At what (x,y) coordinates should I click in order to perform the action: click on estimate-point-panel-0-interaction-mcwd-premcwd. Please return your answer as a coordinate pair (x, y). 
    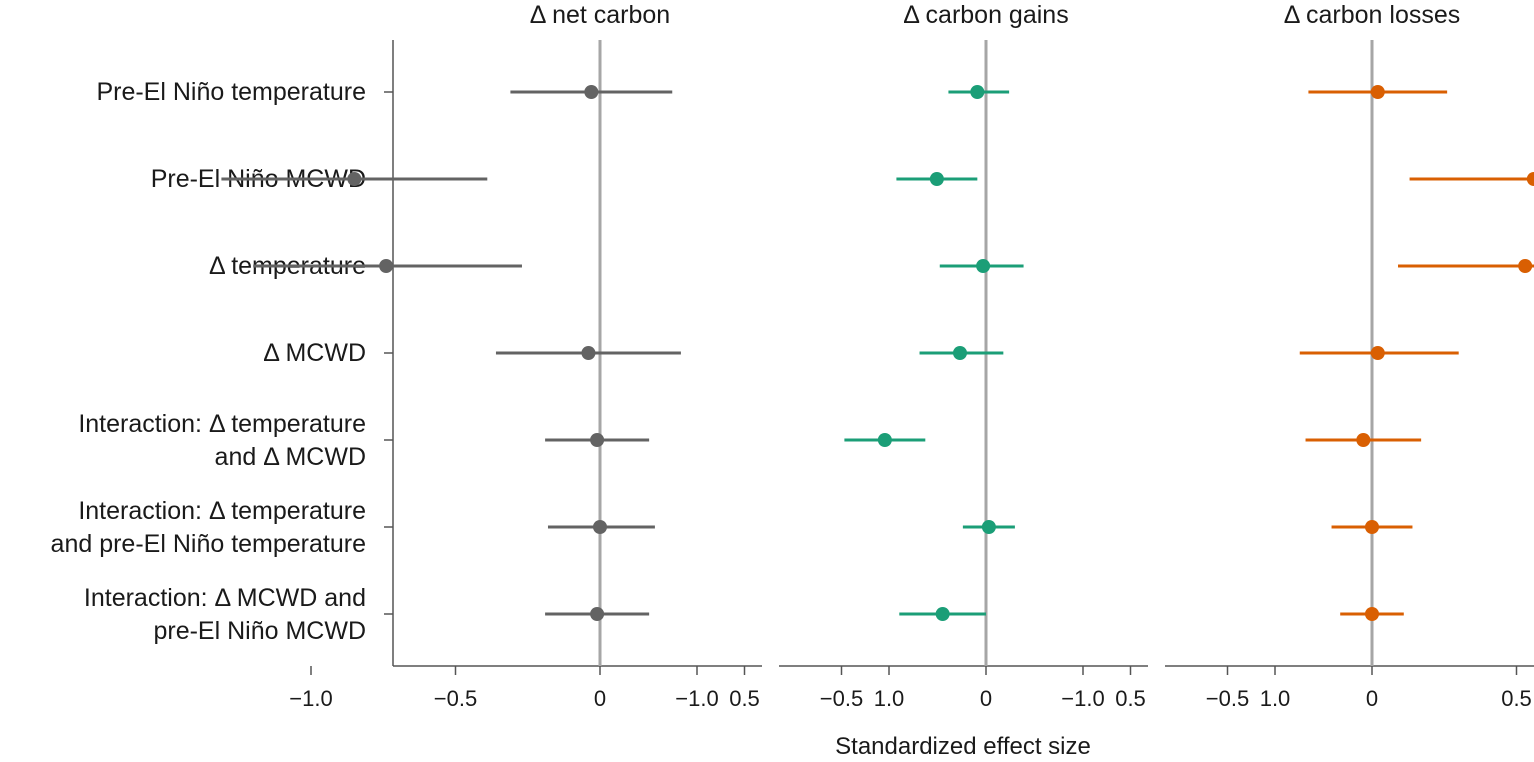
    Looking at the image, I should click on (597, 614).